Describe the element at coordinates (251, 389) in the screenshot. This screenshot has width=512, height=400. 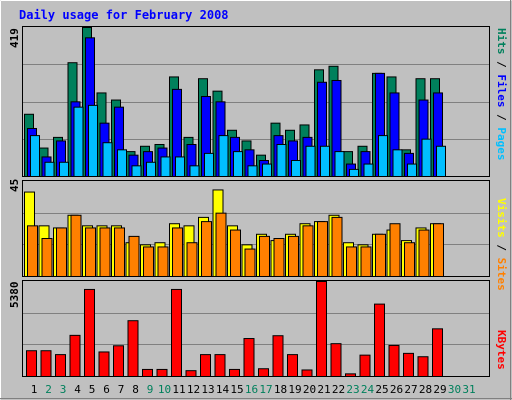
I see `day-label: 16` at that location.